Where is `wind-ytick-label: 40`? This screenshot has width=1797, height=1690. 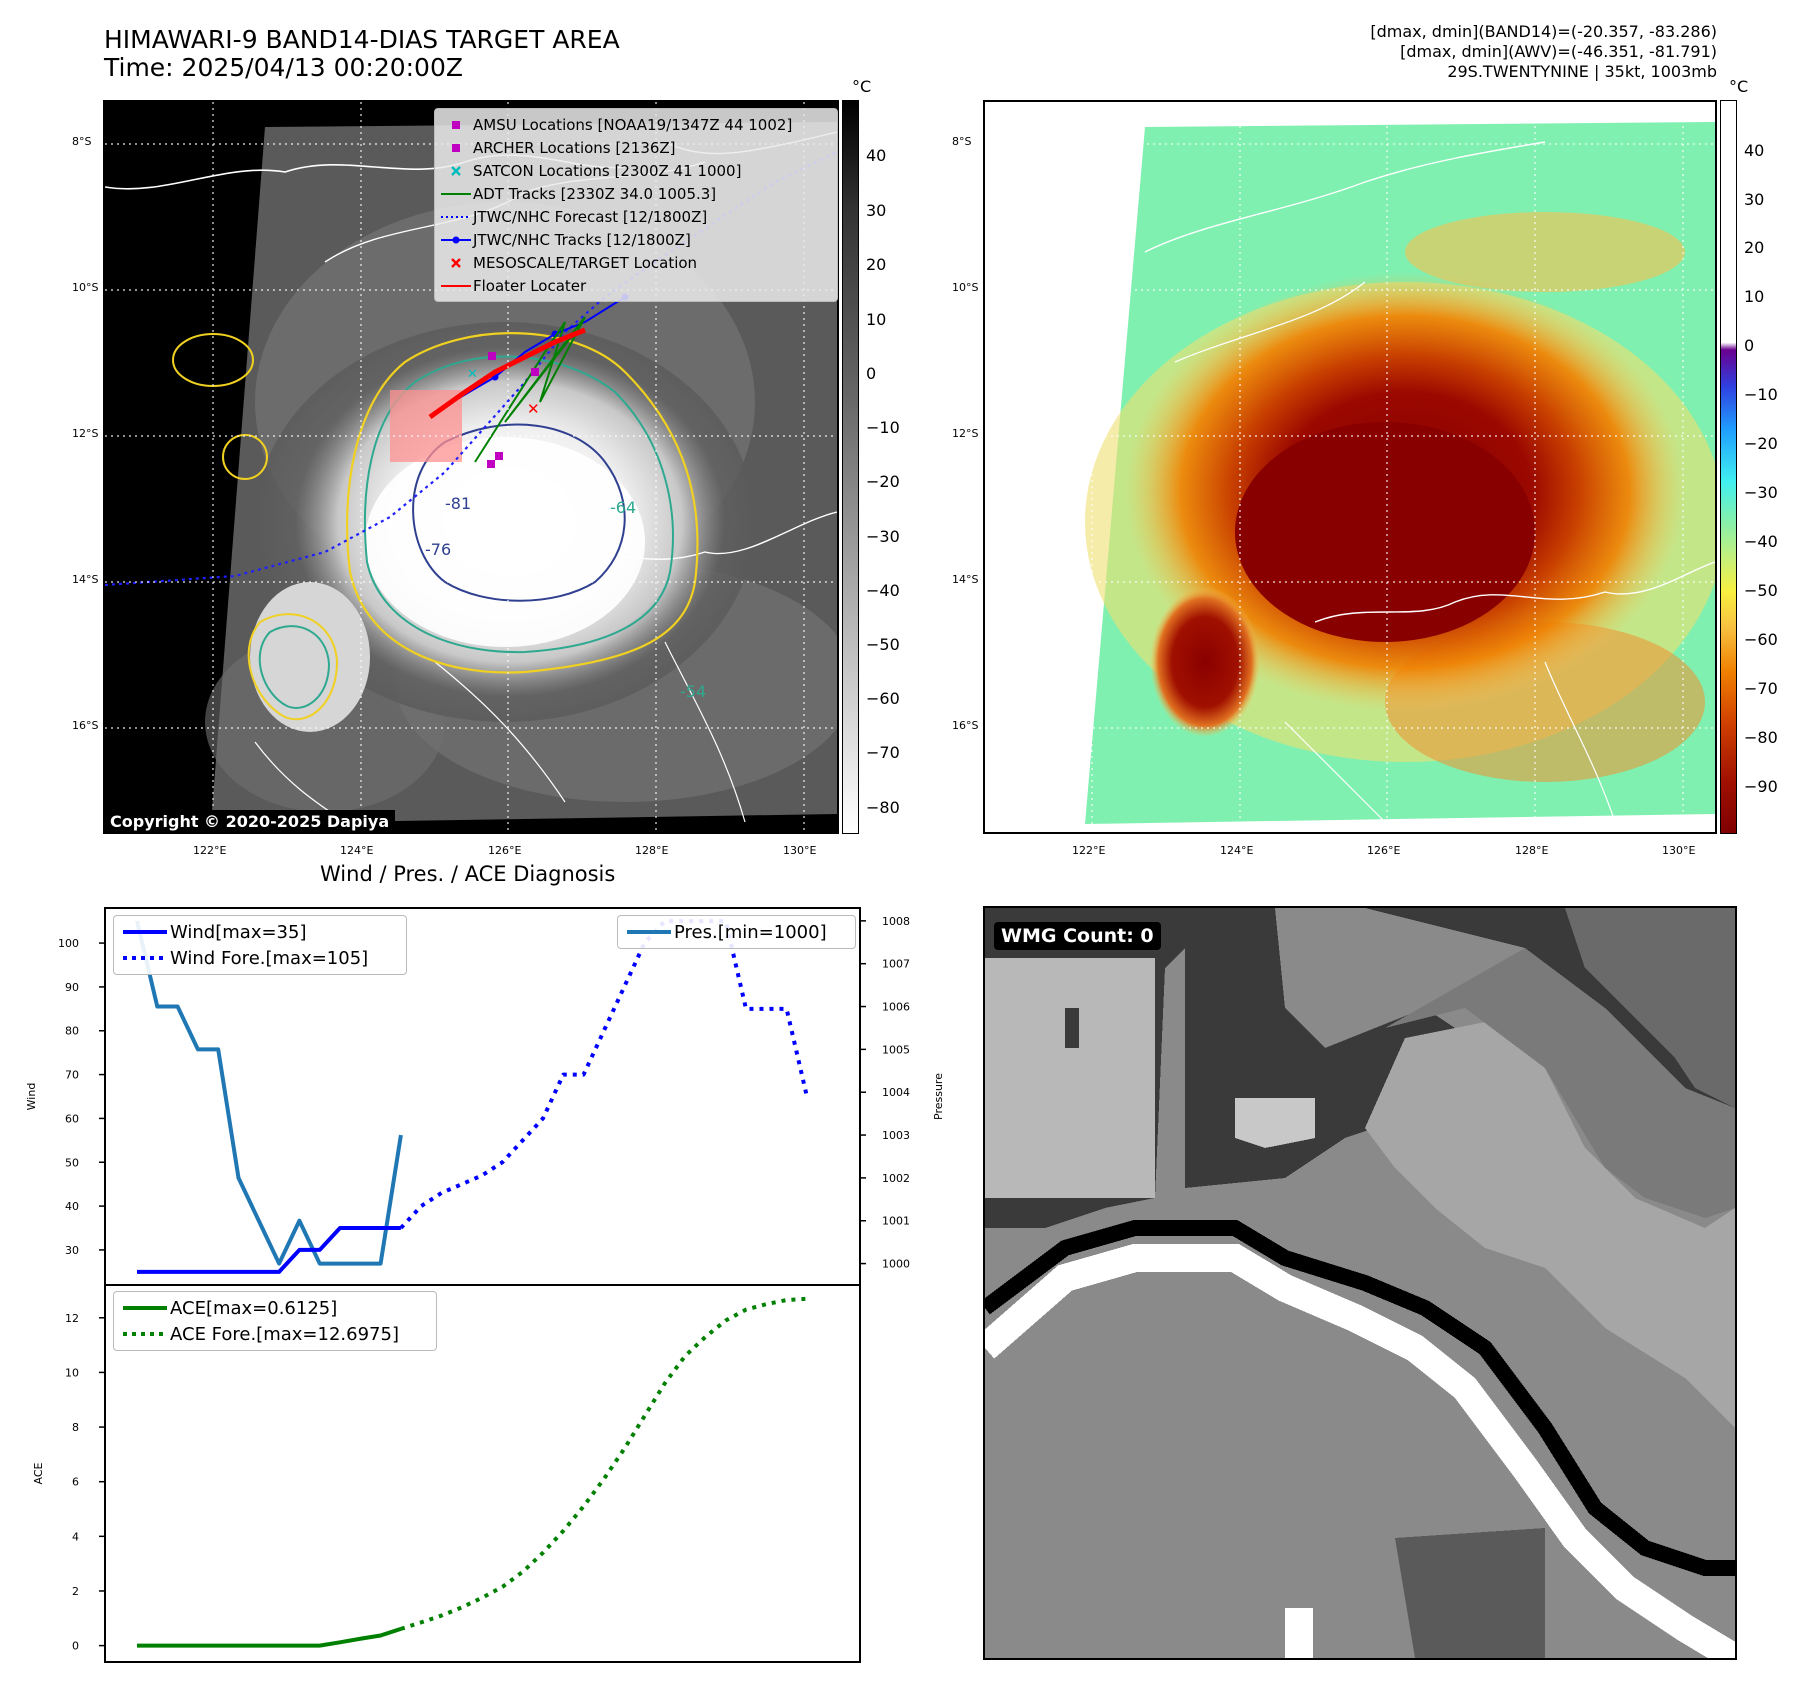 wind-ytick-label: 40 is located at coordinates (72, 1206).